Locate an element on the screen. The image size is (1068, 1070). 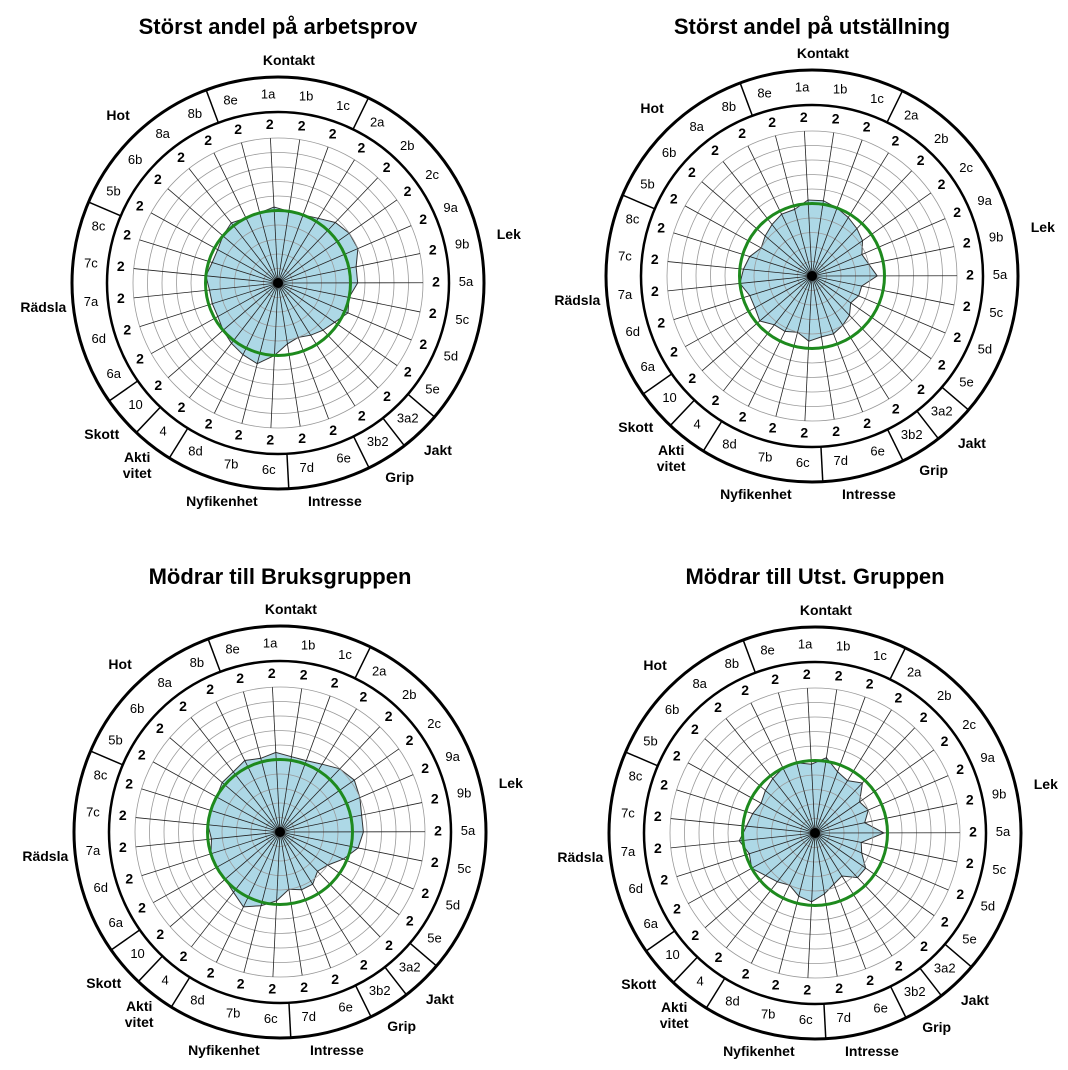
group-label: Hot is located at coordinates (118, 114).